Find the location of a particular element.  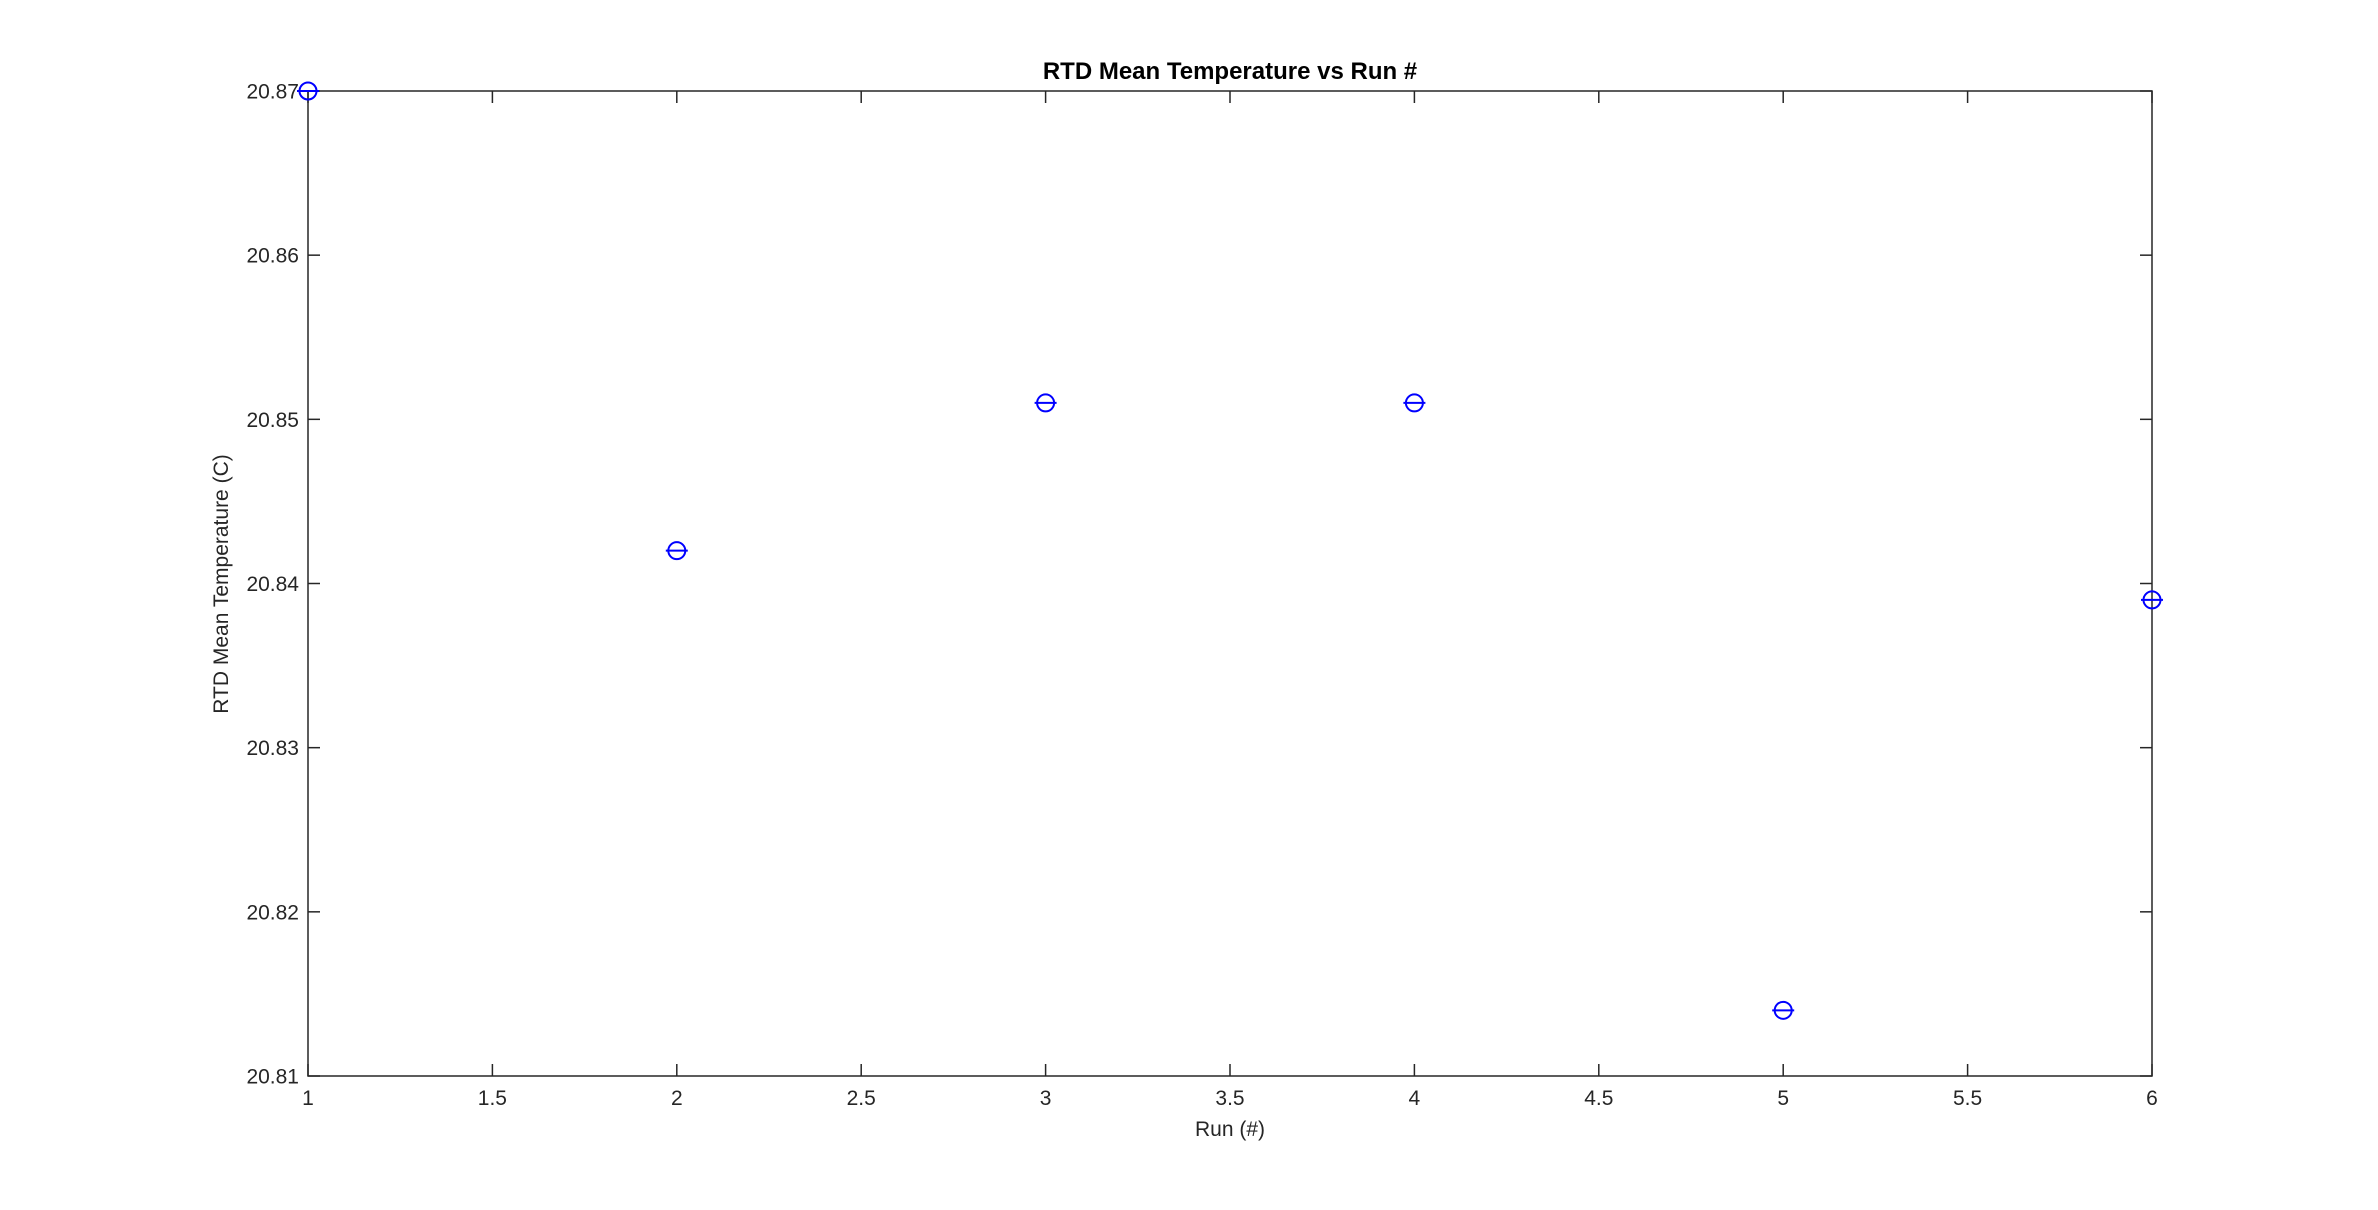

x-tick-label: 3 is located at coordinates (1046, 1098).